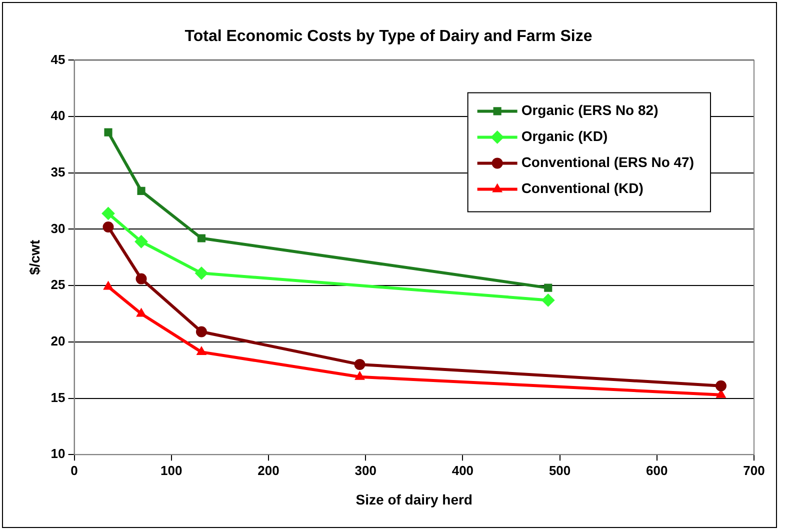 This screenshot has width=789, height=530. I want to click on y-tick-label: 40, so click(58, 116).